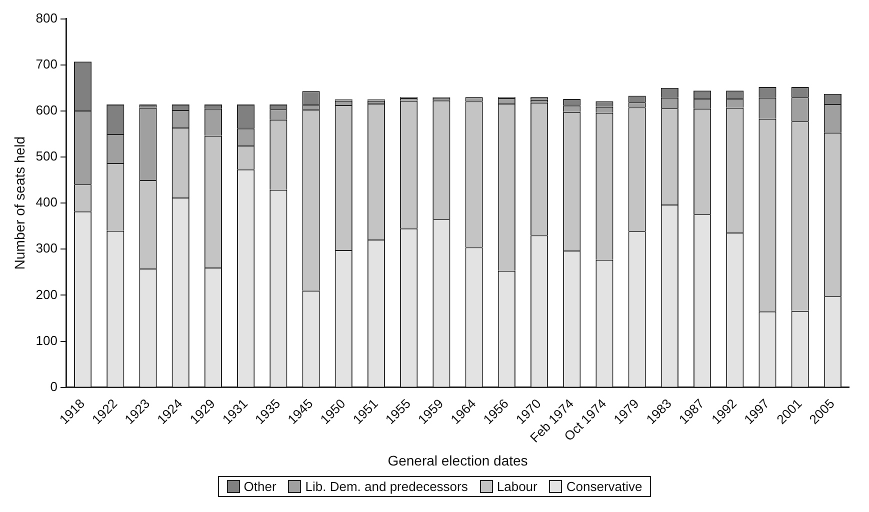 The height and width of the screenshot is (512, 869). What do you see at coordinates (517, 486) in the screenshot?
I see `legend-label: Labour` at bounding box center [517, 486].